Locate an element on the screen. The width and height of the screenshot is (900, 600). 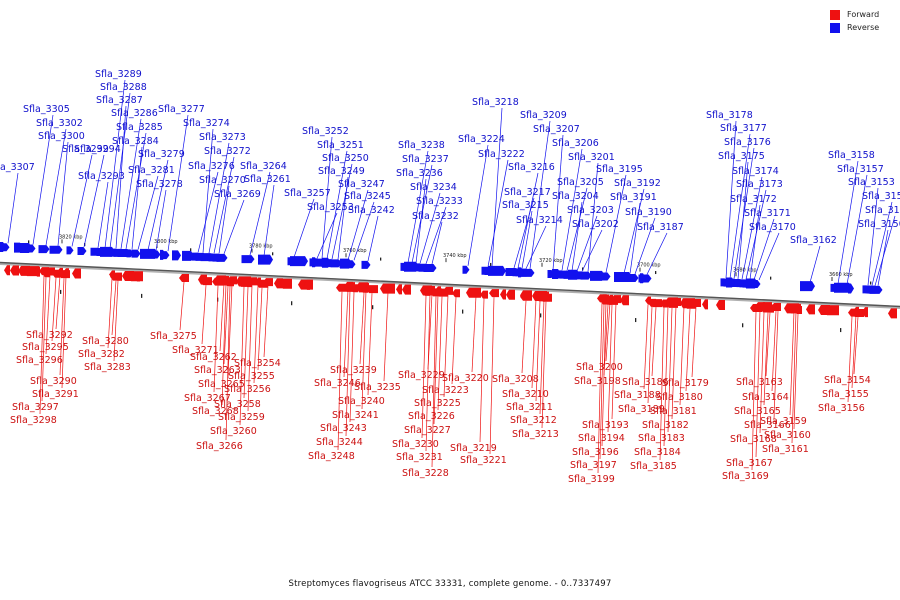
reverse-gene-label: Sfla_3276 is located at coordinates (211, 166).